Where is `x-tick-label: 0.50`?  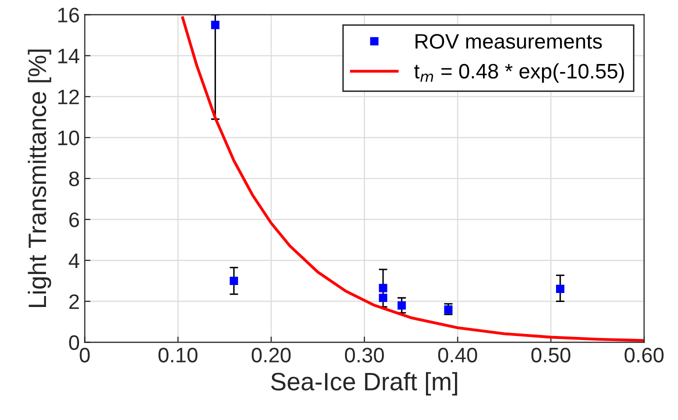
x-tick-label: 0.50 is located at coordinates (550, 355).